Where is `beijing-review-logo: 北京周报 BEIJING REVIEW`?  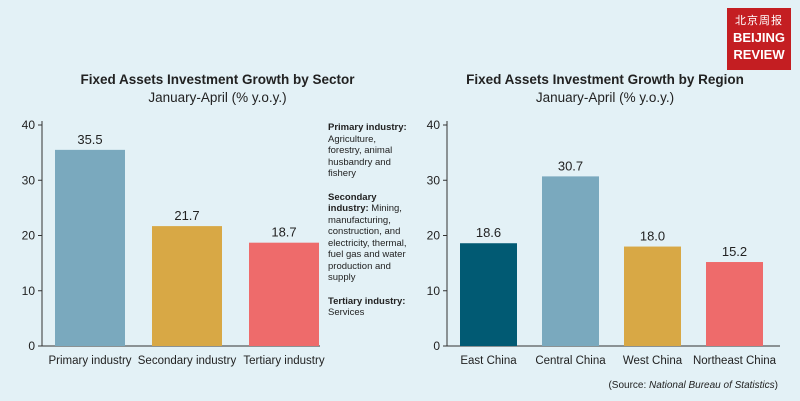
beijing-review-logo: 北京周报 BEIJING REVIEW is located at coordinates (759, 39).